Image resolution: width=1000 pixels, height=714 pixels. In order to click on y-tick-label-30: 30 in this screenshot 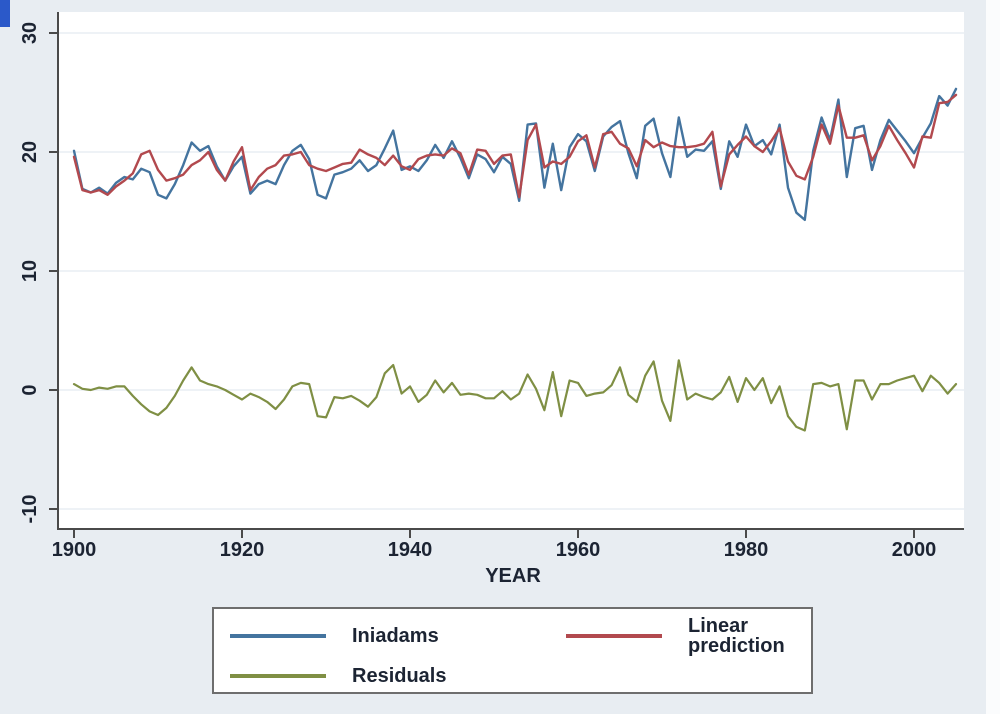, I will do `click(30, 33)`.